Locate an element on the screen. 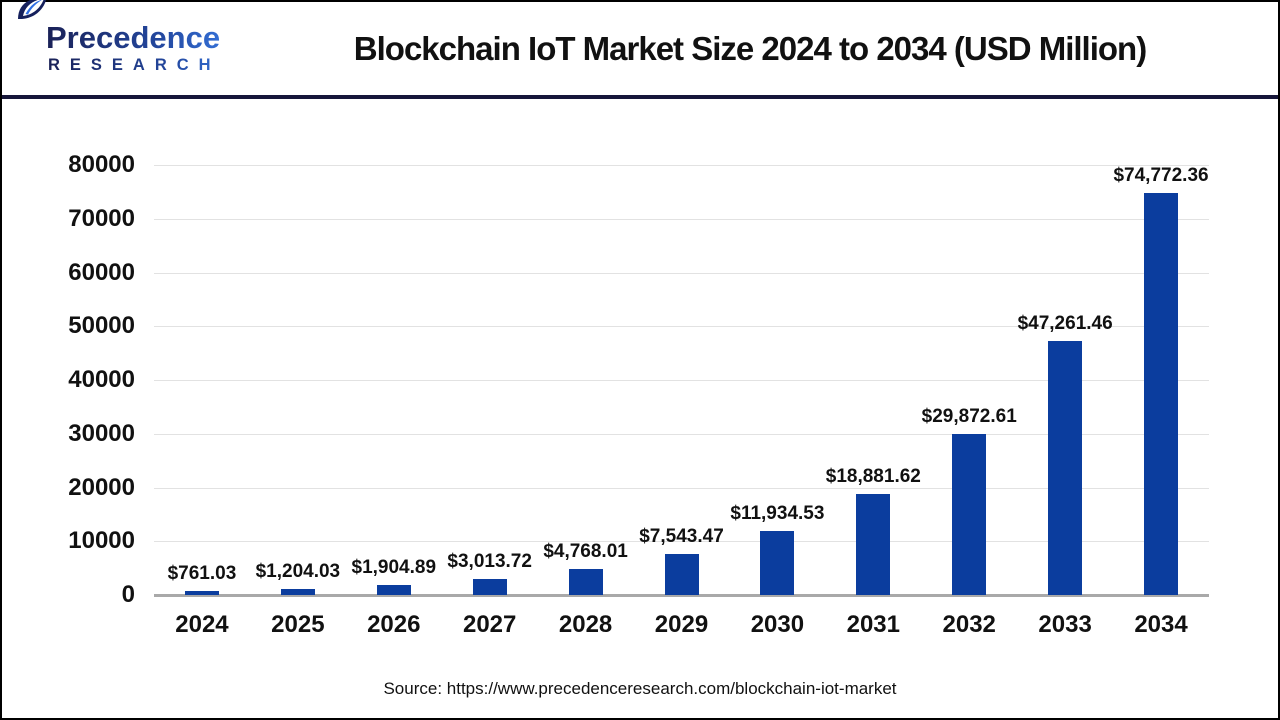 The height and width of the screenshot is (720, 1280). bar-2025 is located at coordinates (297, 591).